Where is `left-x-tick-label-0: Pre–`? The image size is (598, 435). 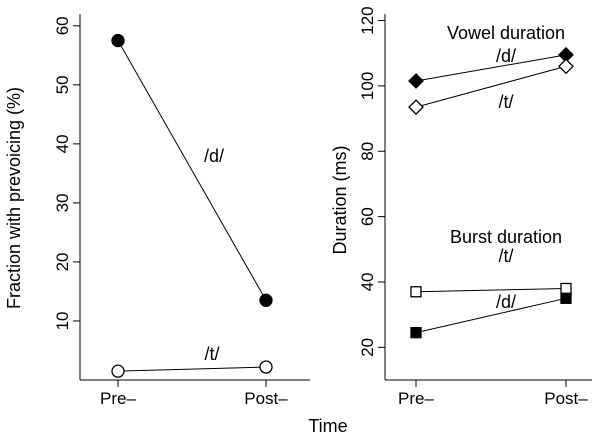
left-x-tick-label-0: Pre– is located at coordinates (118, 398).